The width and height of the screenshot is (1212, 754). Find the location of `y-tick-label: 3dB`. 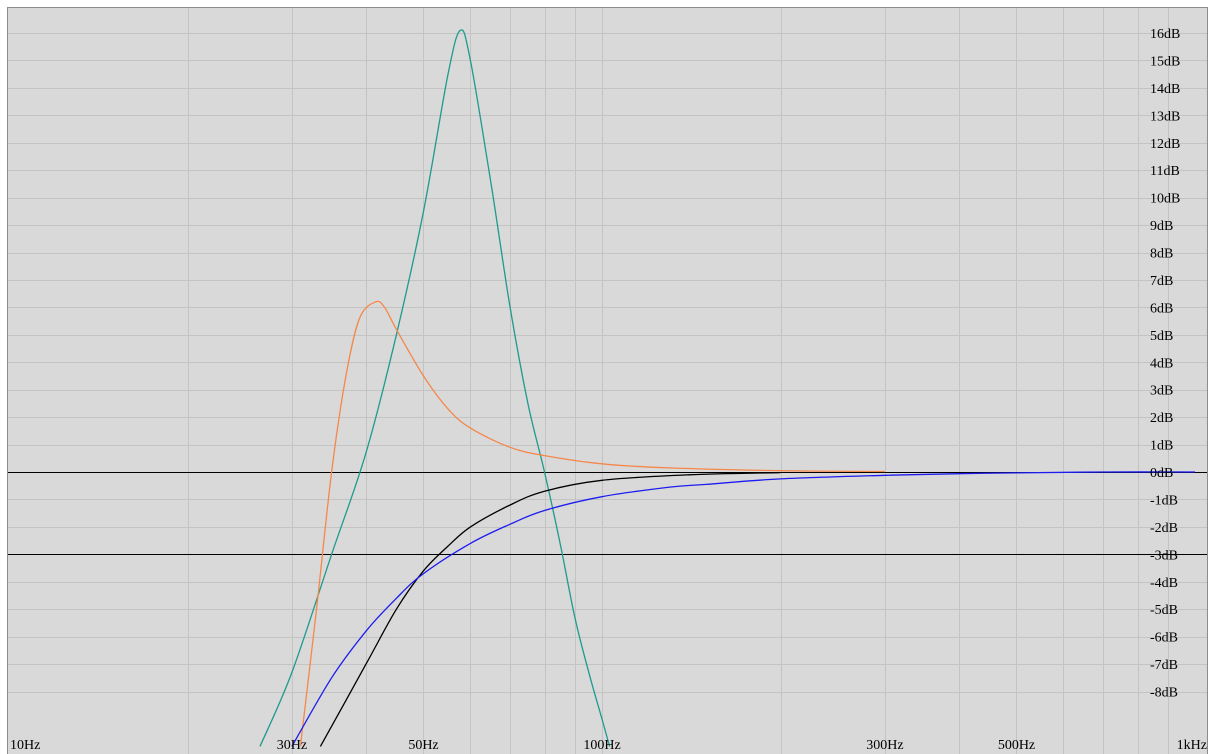

y-tick-label: 3dB is located at coordinates (1161, 391).